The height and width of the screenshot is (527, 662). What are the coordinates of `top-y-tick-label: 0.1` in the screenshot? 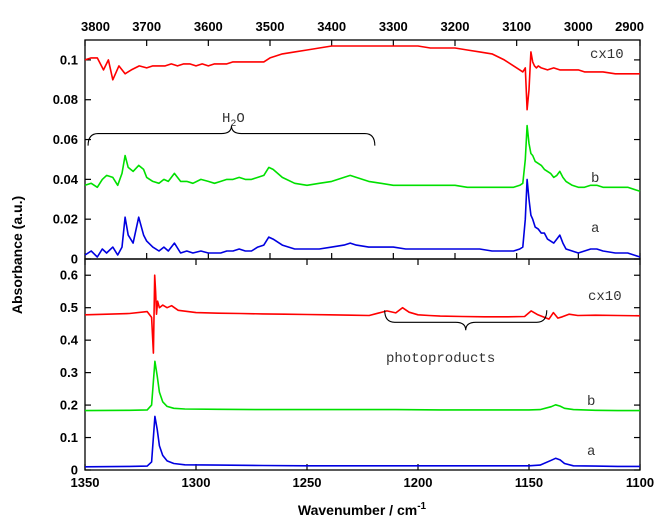 It's located at (69, 59).